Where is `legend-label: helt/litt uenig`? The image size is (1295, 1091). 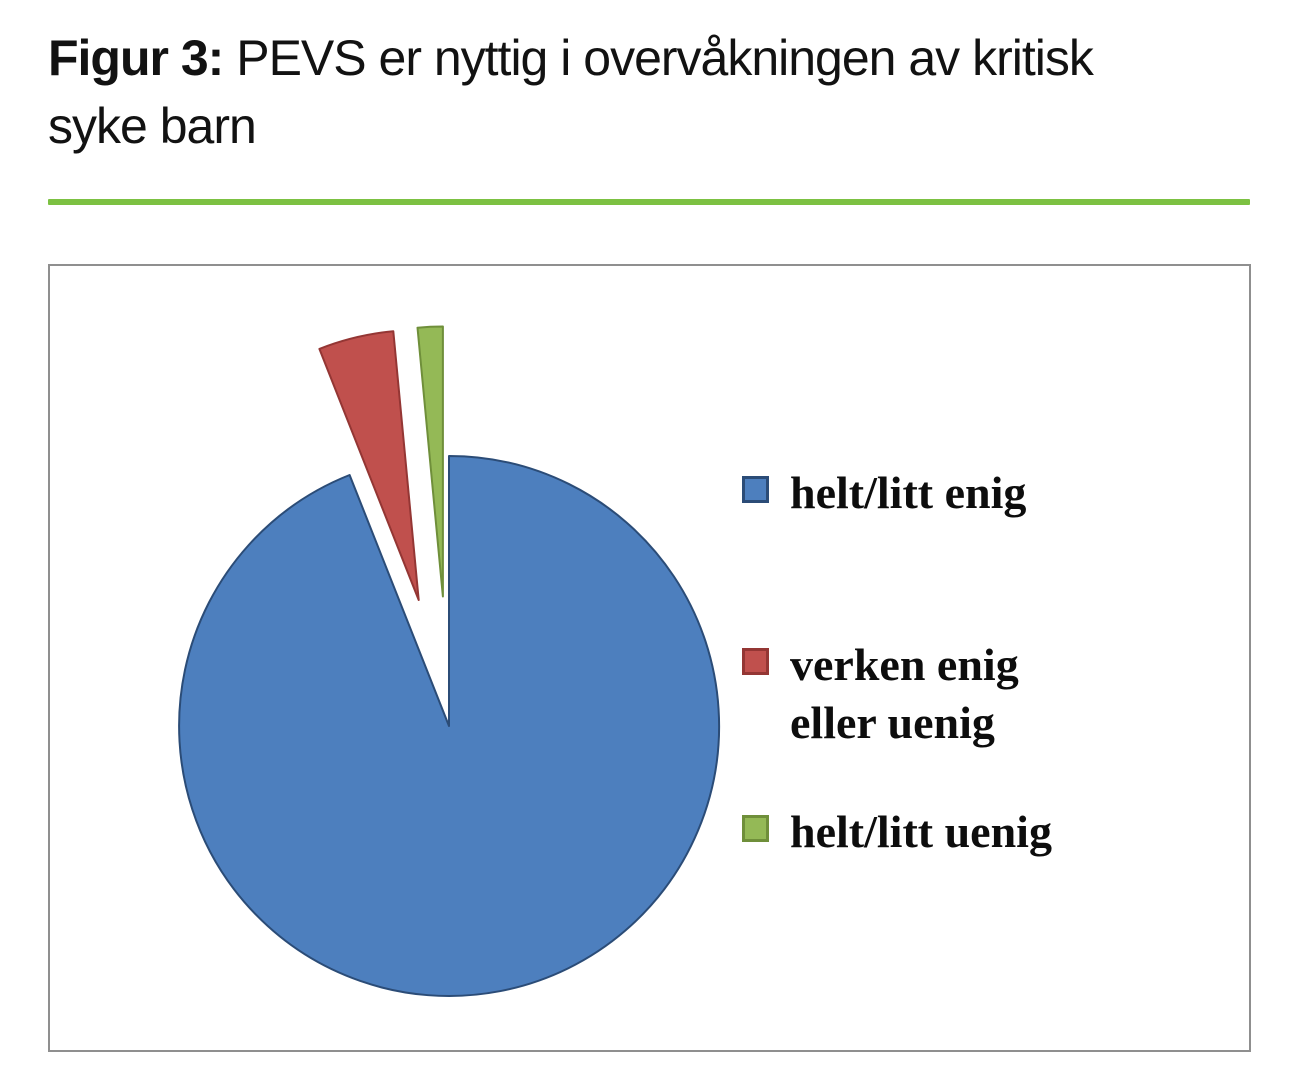 legend-label: helt/litt uenig is located at coordinates (921, 831).